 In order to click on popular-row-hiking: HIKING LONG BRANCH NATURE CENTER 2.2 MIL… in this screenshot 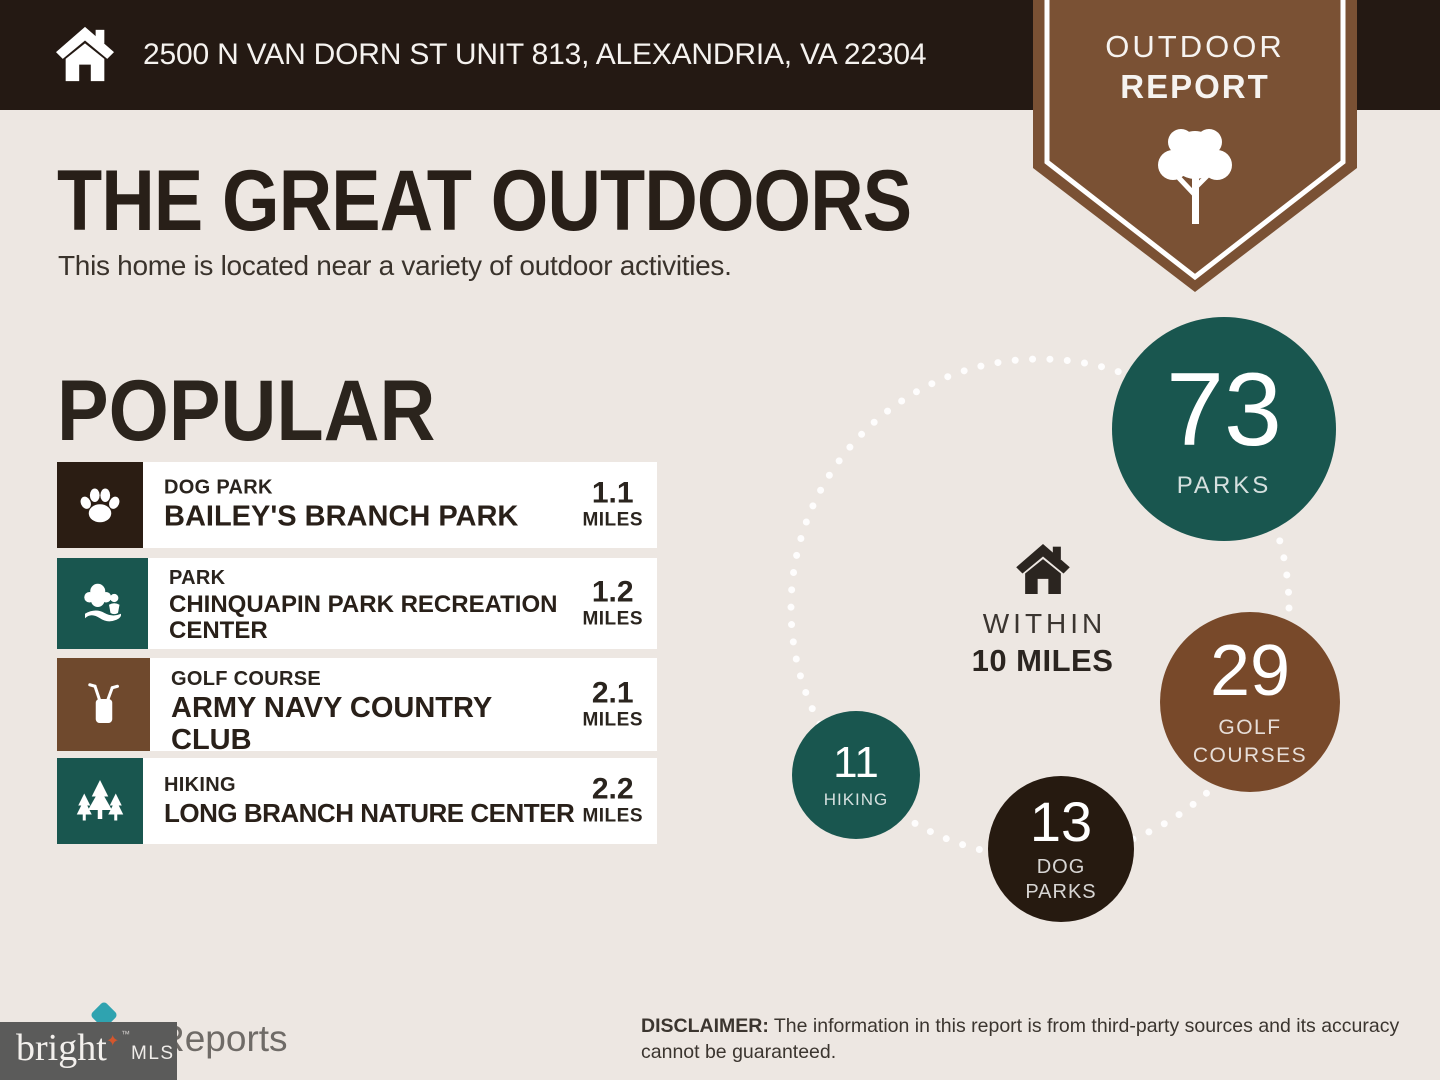, I will do `click(357, 801)`.